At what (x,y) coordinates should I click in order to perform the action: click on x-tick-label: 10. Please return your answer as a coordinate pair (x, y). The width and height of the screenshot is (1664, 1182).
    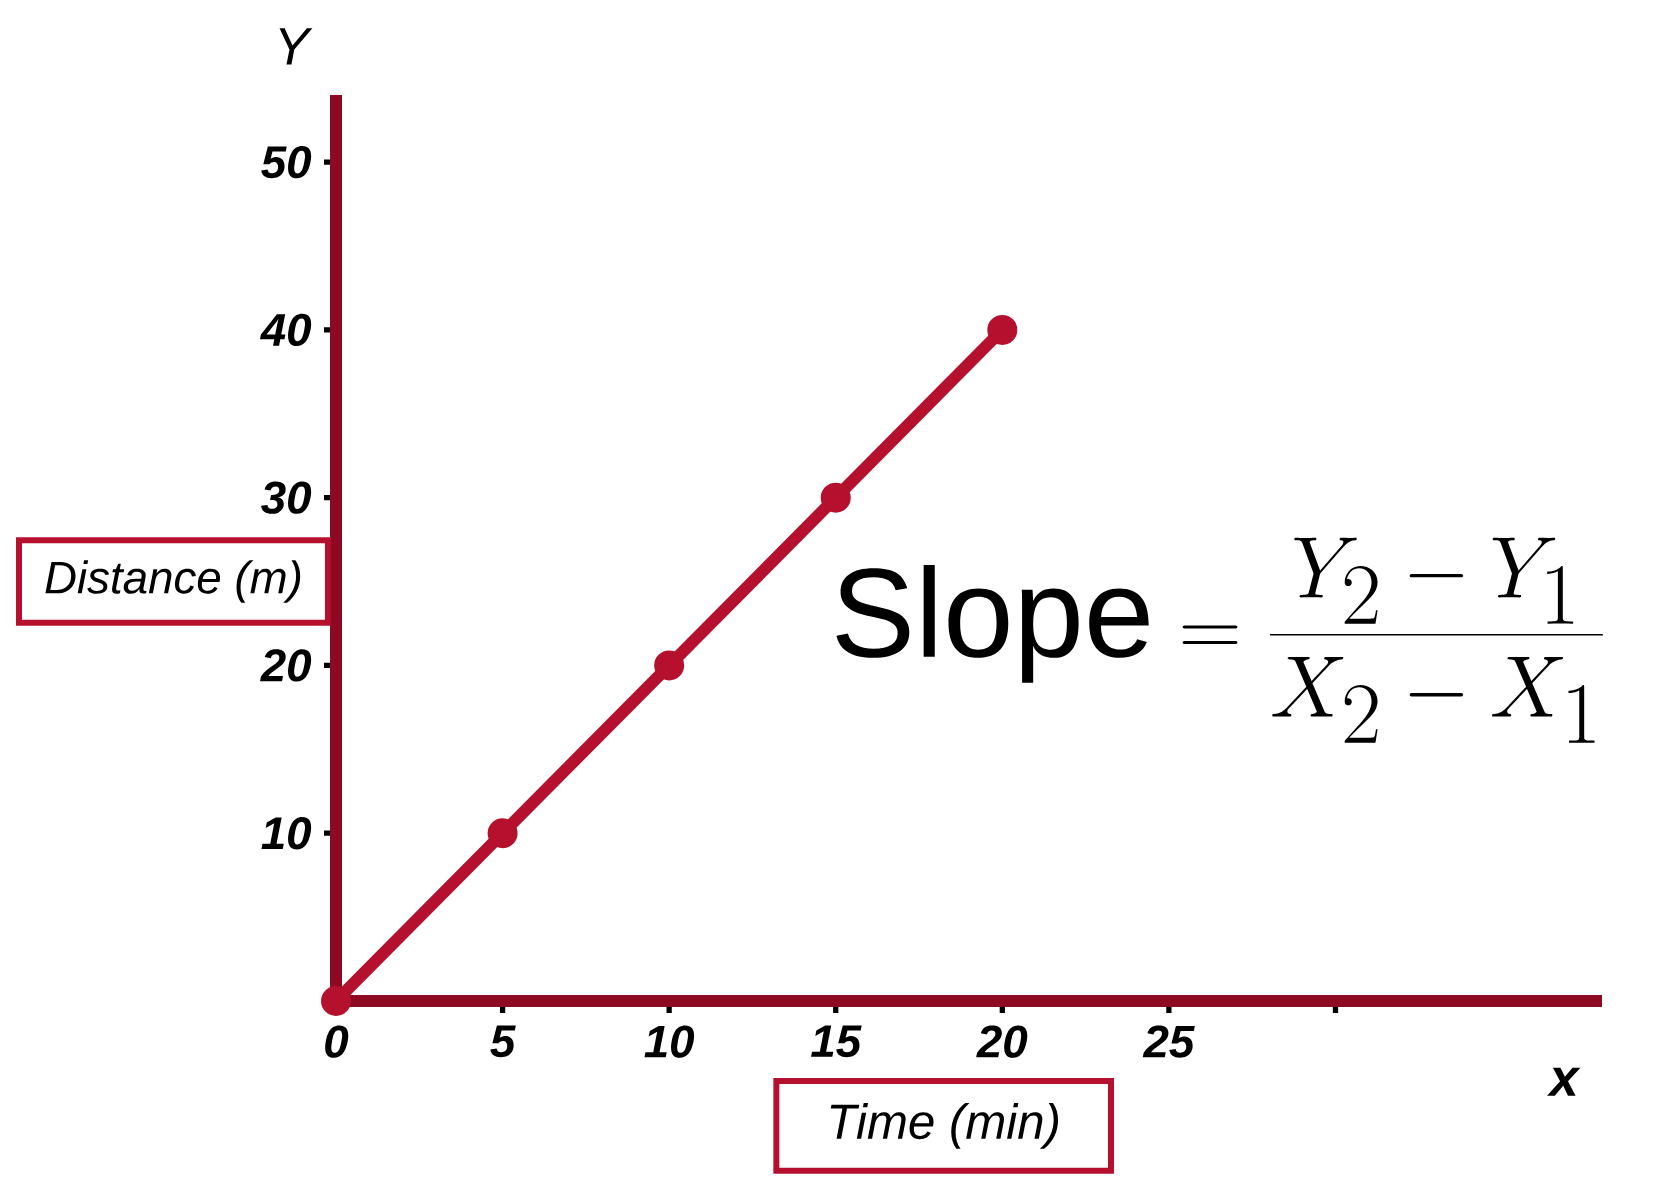
    Looking at the image, I should click on (669, 1041).